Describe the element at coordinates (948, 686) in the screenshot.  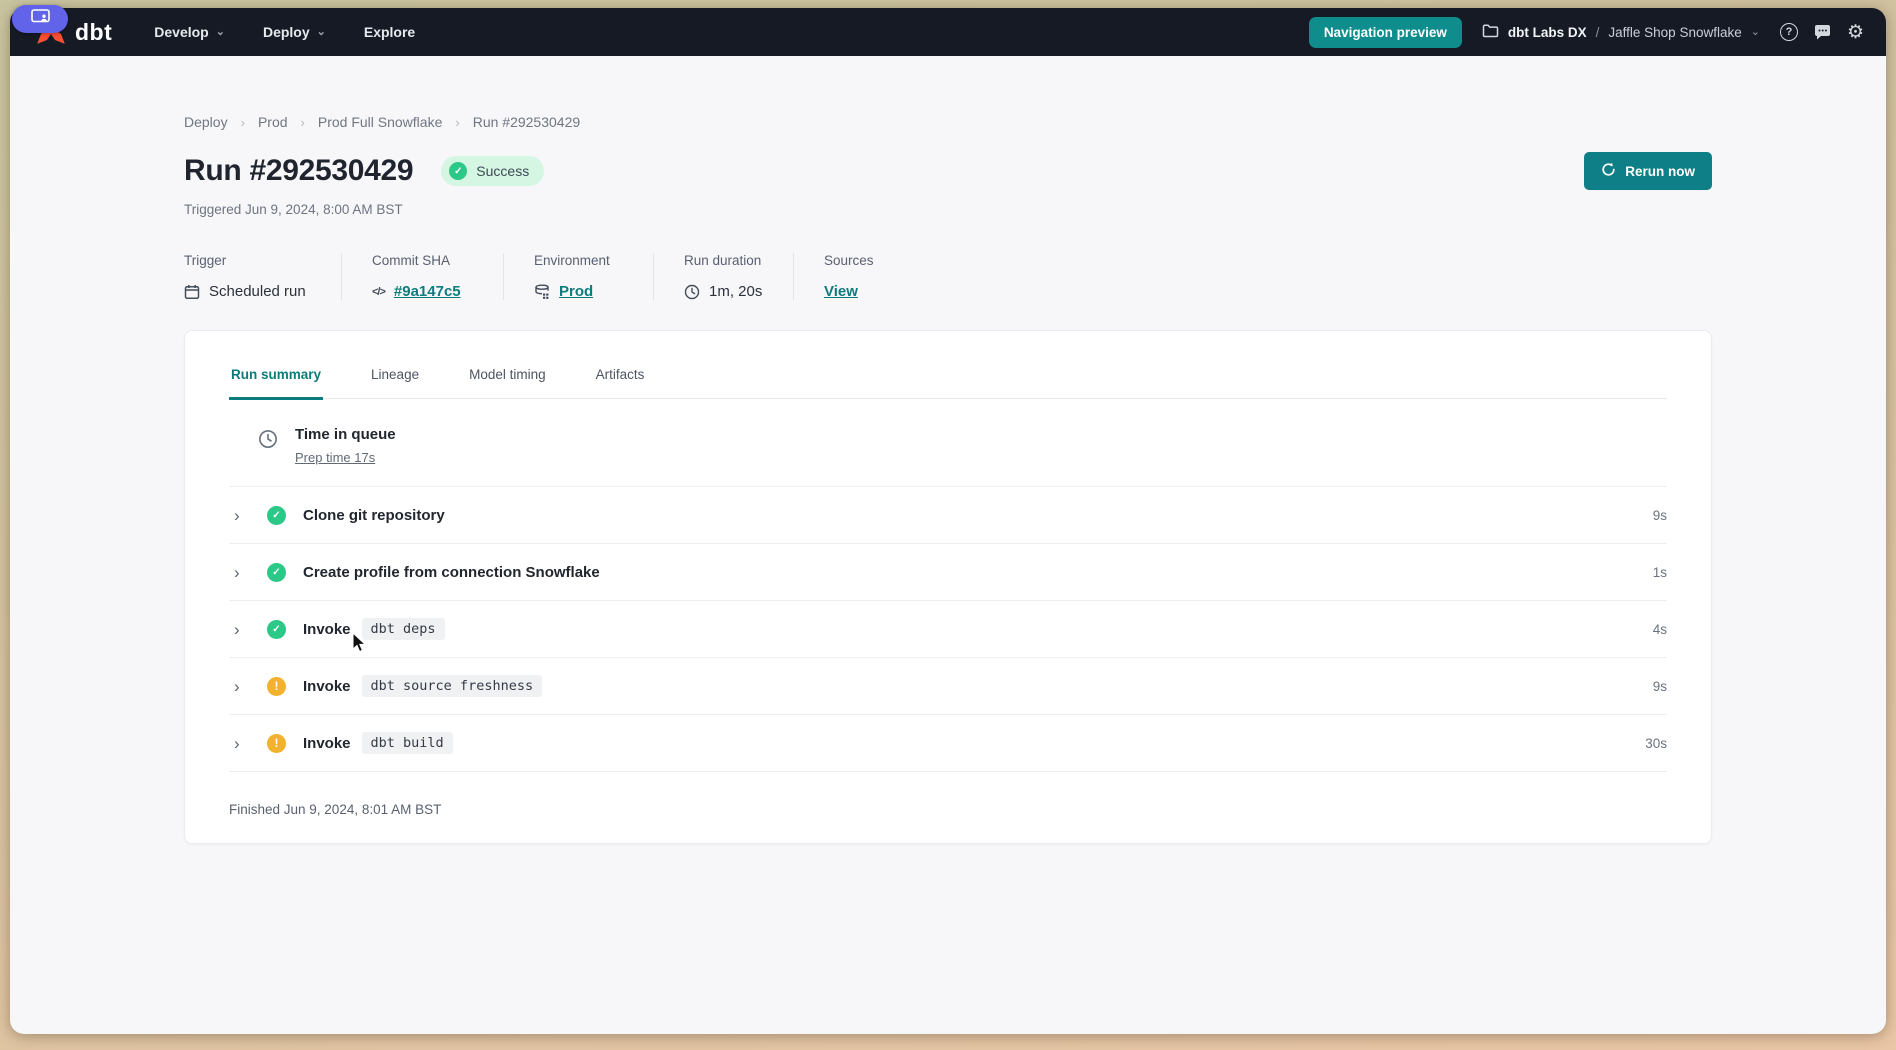
I see `step-row: Invoke dbt source freshness 9s` at that location.